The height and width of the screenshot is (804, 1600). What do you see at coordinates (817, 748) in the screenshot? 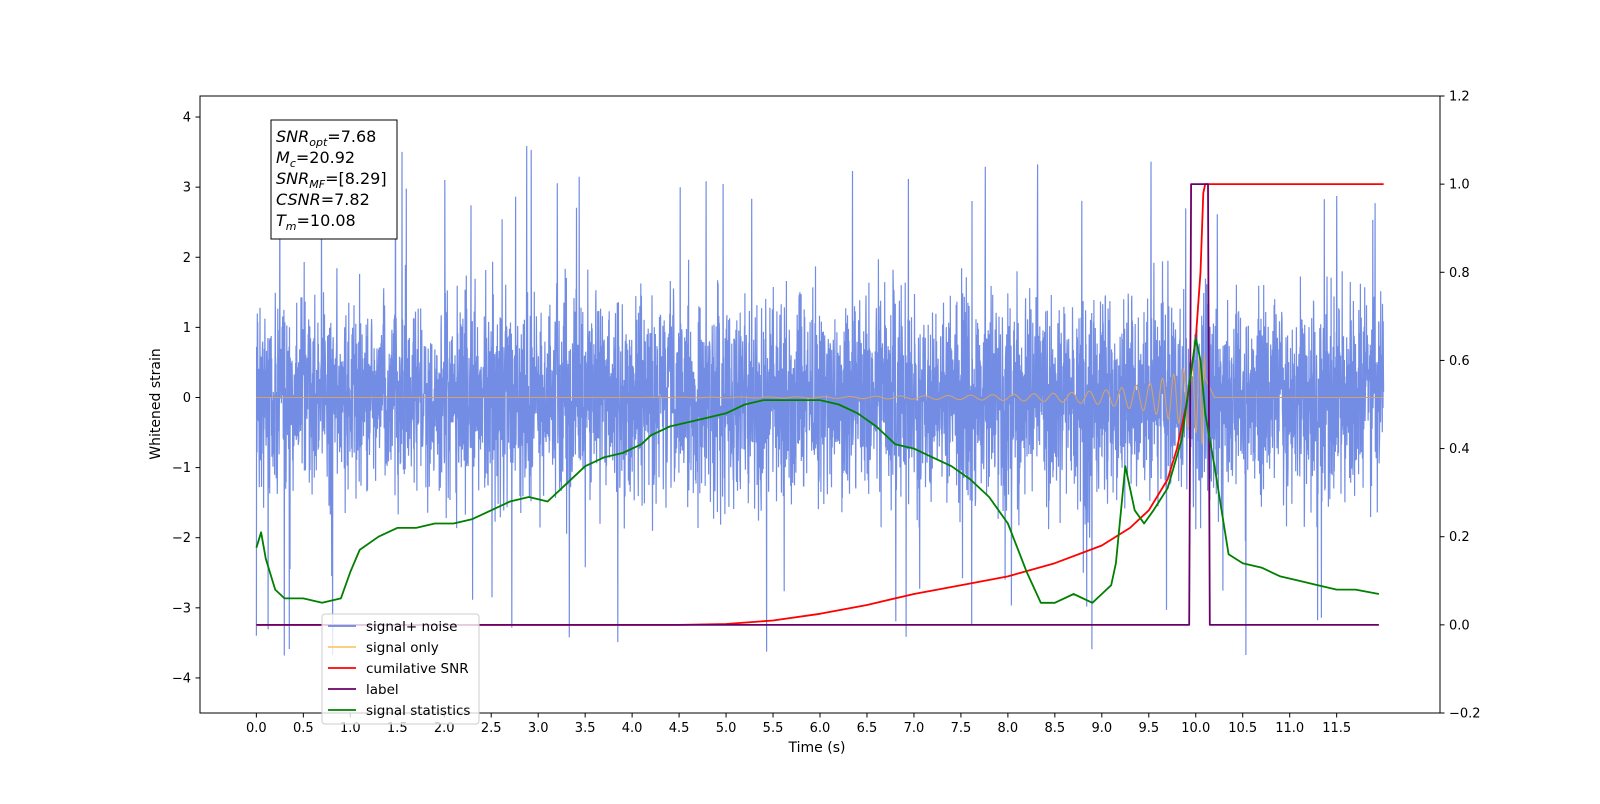
I see `x-axis-title: Time (s)` at bounding box center [817, 748].